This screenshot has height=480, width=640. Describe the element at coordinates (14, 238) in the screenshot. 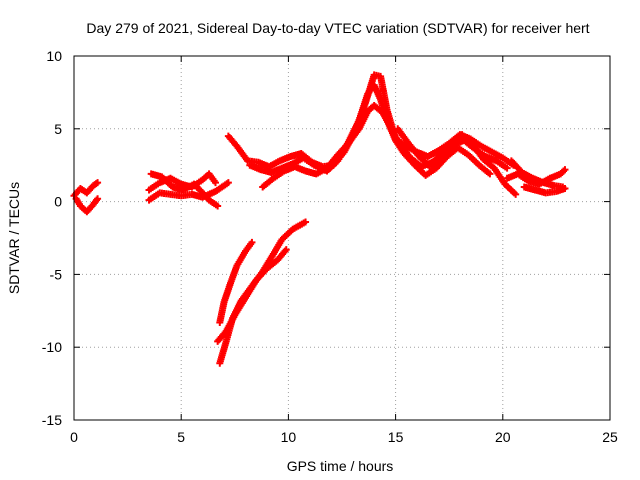

I see `y-axis-label: SDTVAR / TECUs` at that location.